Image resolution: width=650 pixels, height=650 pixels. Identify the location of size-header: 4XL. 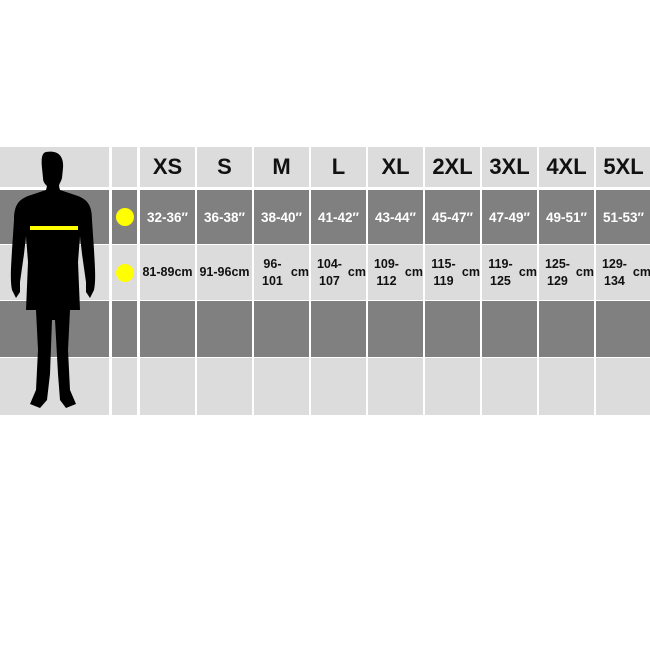
(566, 167).